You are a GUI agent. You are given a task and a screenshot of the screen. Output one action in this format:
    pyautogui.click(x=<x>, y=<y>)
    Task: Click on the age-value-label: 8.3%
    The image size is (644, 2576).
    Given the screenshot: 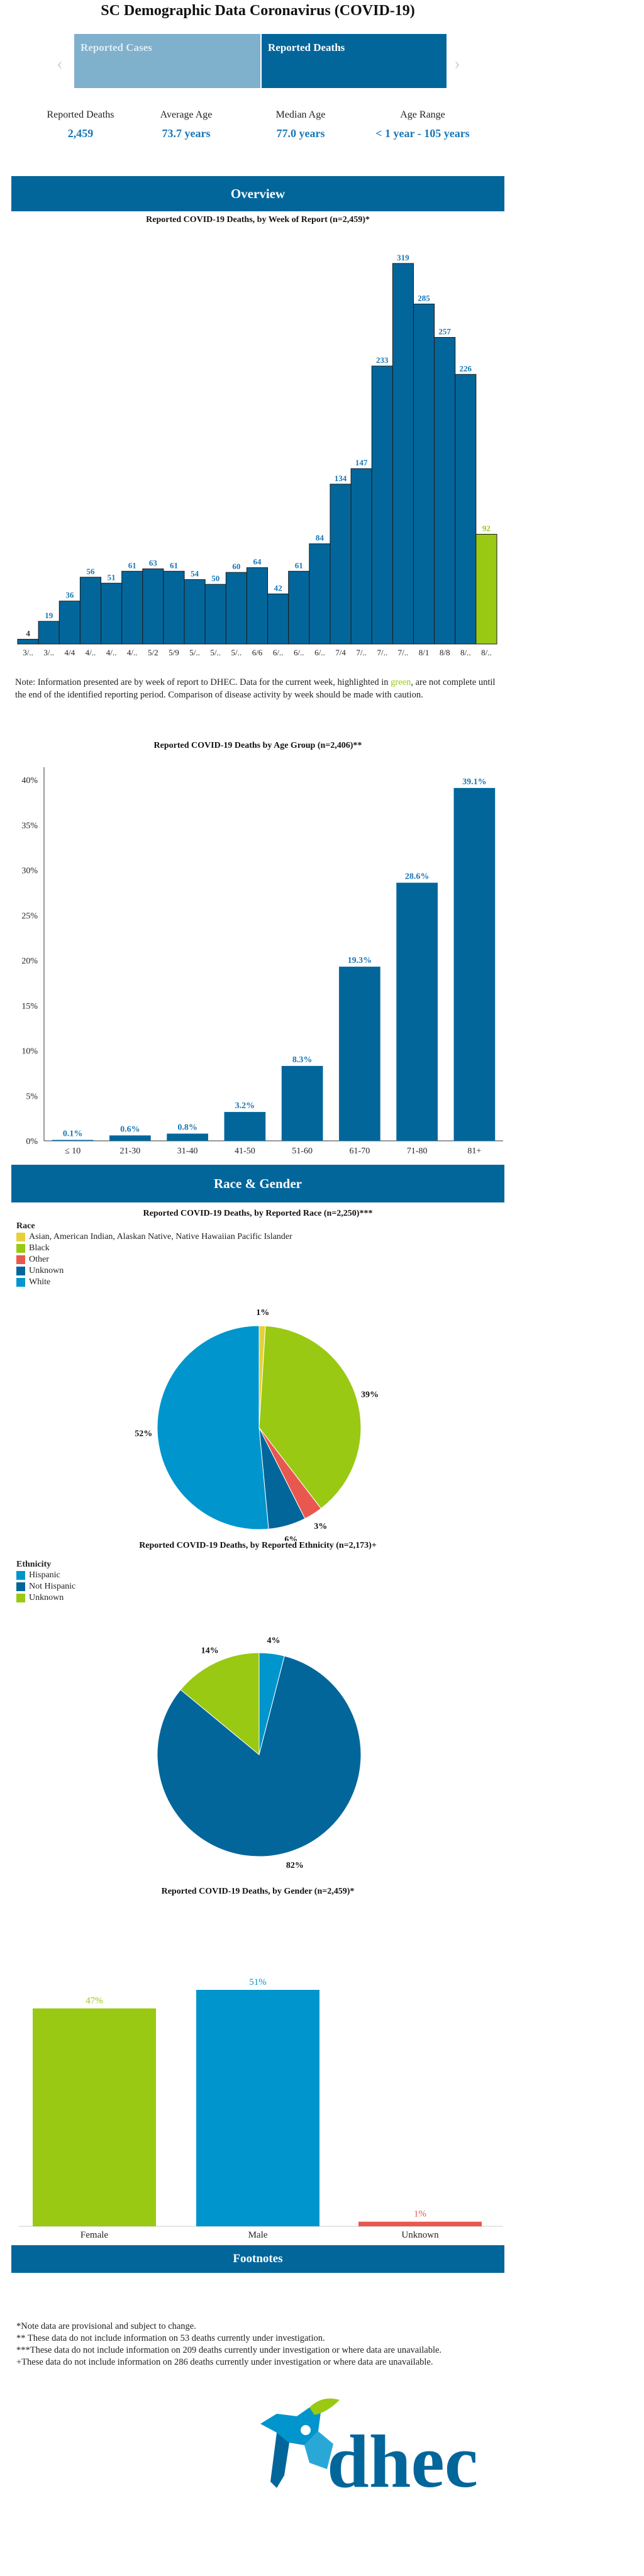 What is the action you would take?
    pyautogui.click(x=302, y=1060)
    